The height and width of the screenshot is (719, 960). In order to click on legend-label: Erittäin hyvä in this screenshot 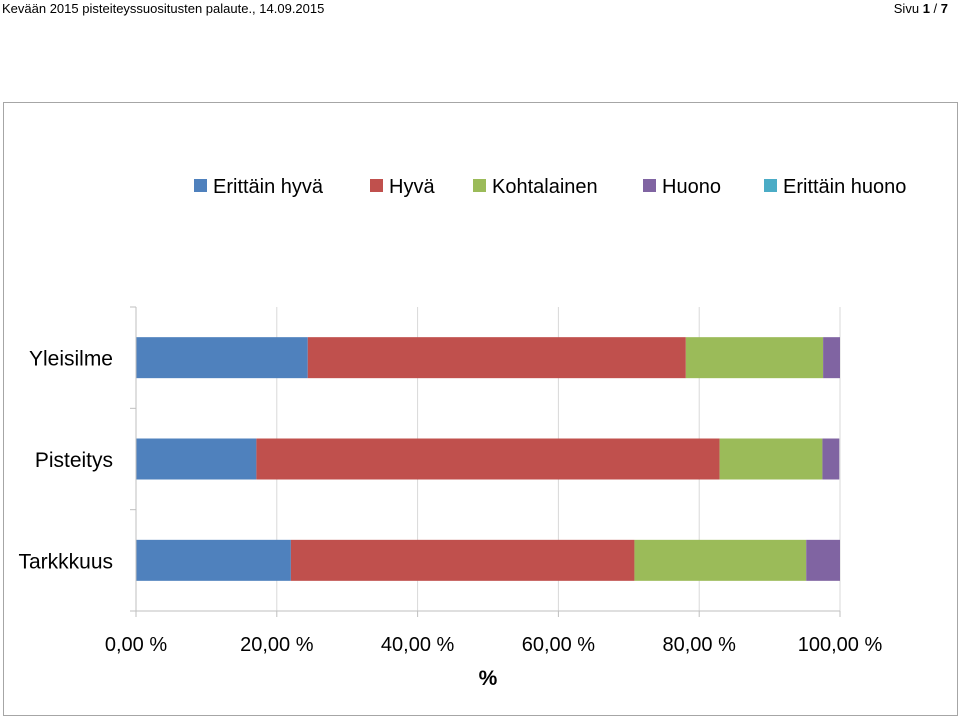, I will do `click(268, 187)`.